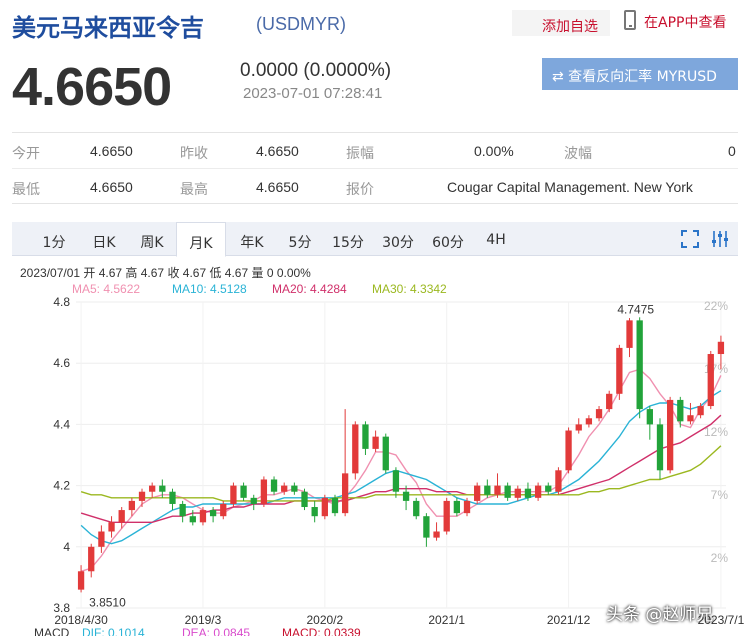 The width and height of the screenshot is (744, 636). What do you see at coordinates (375, 239) in the screenshot?
I see `period-tabs: 1分 日K 周K 月K 年K 5分 15分 30分 60分 4H` at bounding box center [375, 239].